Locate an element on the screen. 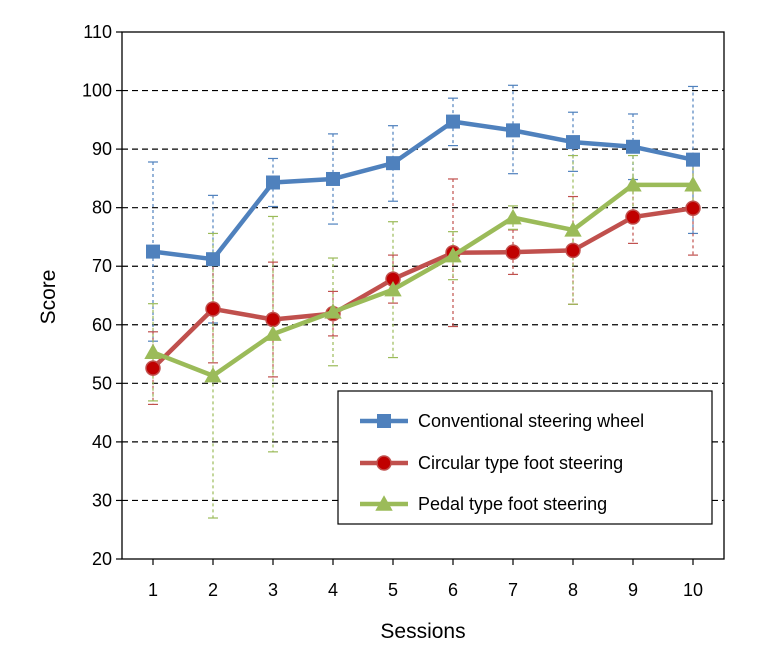 Image resolution: width=764 pixels, height=664 pixels. x-tick-label-6: 6 is located at coordinates (453, 590).